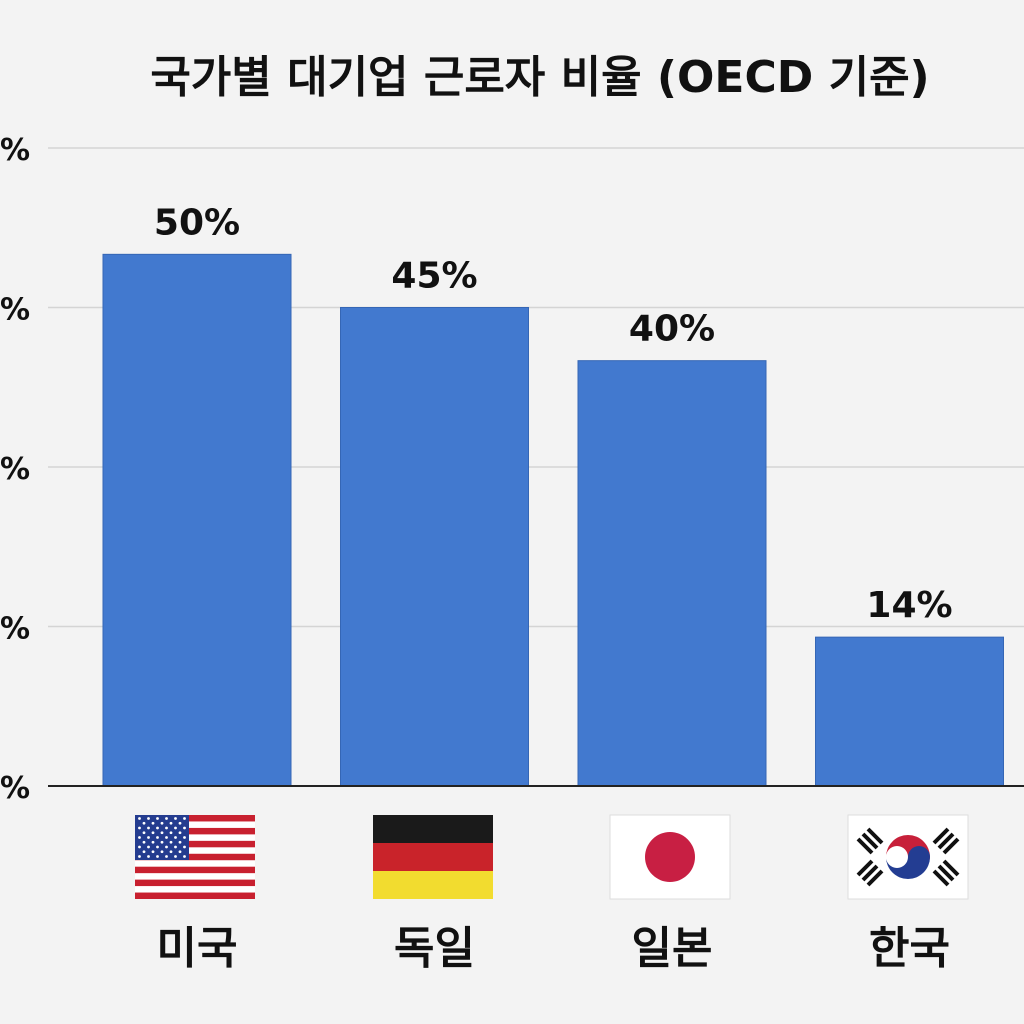 This screenshot has height=1024, width=1024. Describe the element at coordinates (908, 857) in the screenshot. I see `korea-flag-icon` at that location.